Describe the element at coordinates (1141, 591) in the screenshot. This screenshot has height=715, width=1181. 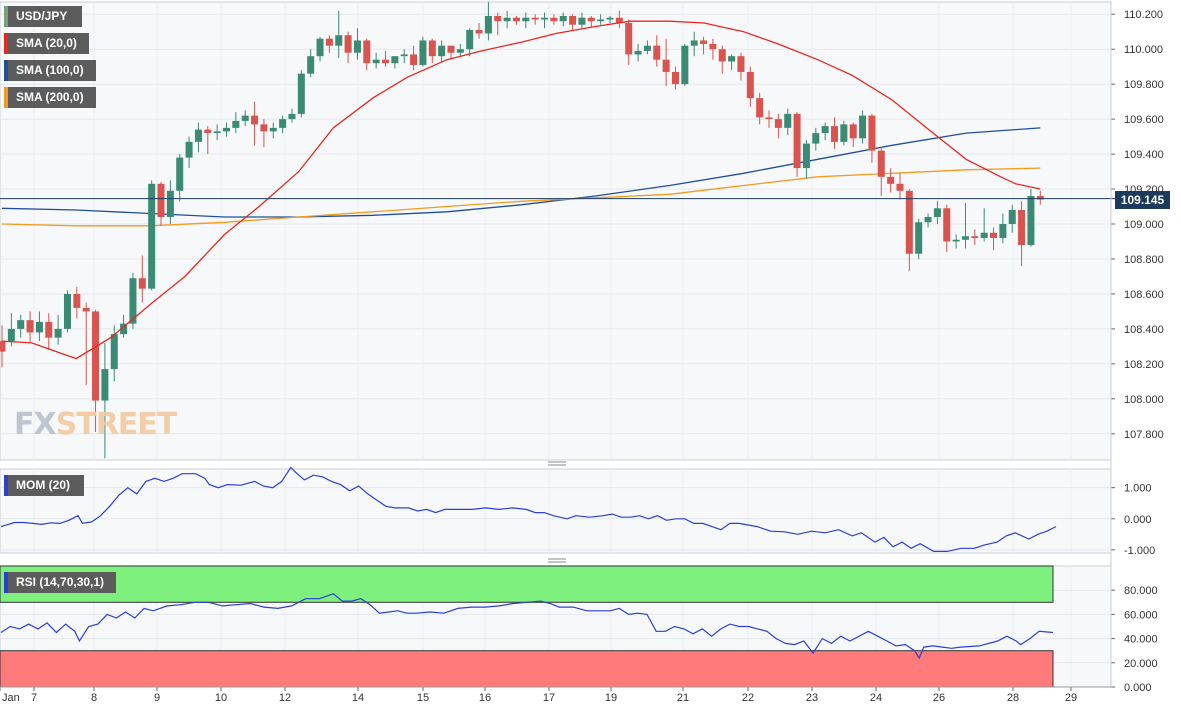
I see `rsi-tick-label: 80.000` at that location.